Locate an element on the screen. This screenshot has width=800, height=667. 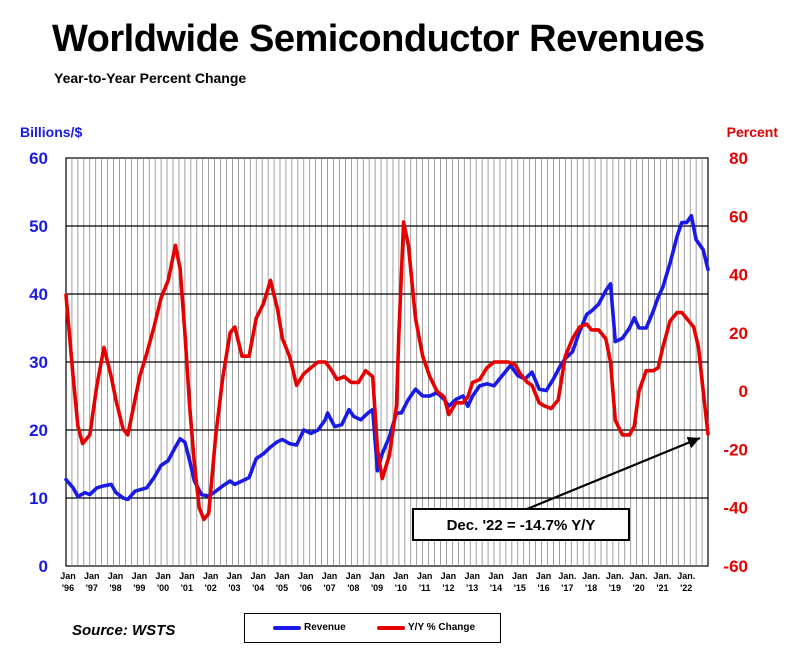
right-tick-label: 40 is located at coordinates (738, 275).